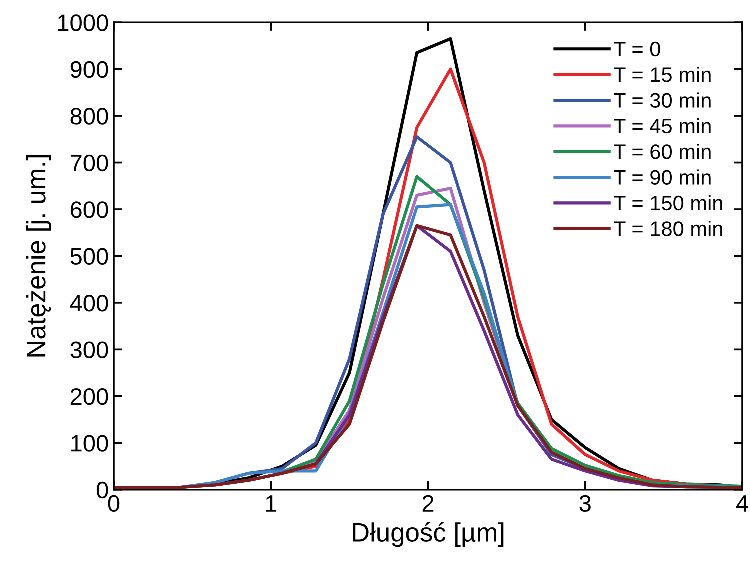  What do you see at coordinates (637, 49) in the screenshot?
I see `legend-label: T = 0` at bounding box center [637, 49].